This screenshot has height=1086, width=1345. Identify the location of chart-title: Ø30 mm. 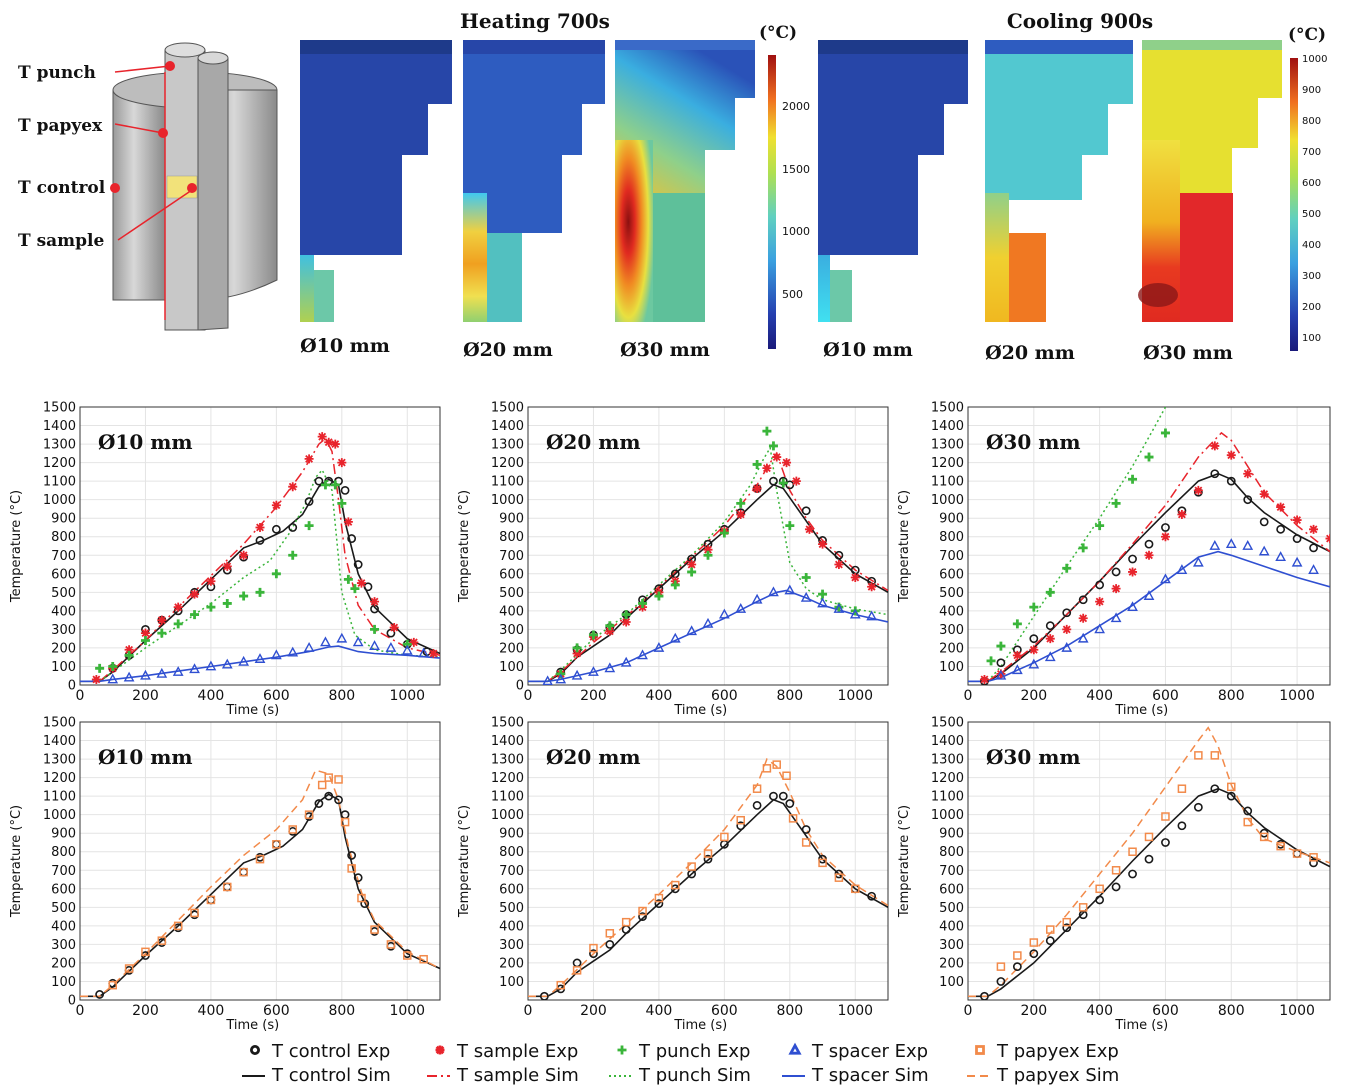
(1033, 442).